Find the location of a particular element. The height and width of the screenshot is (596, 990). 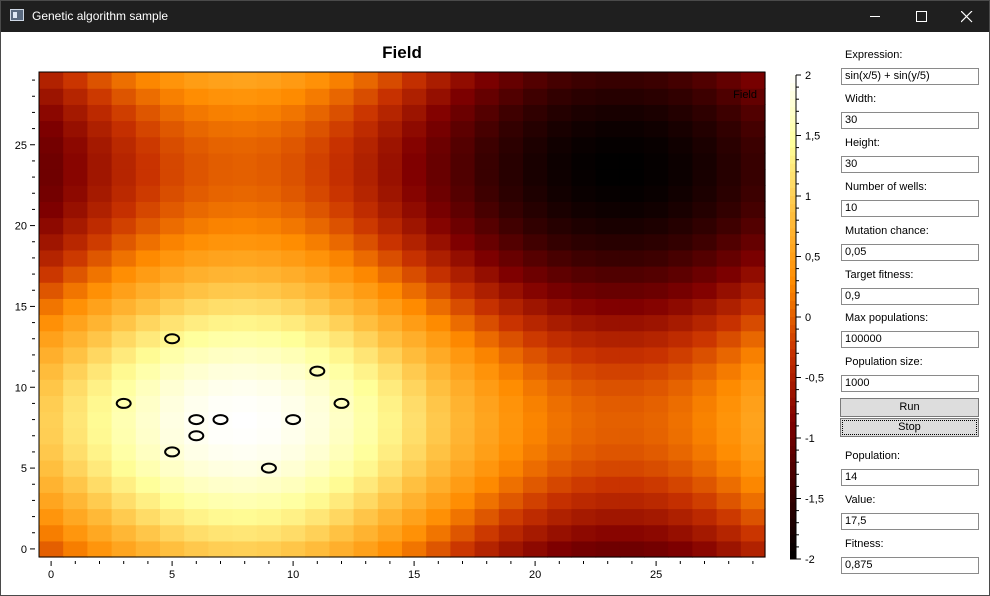

run-button: Run is located at coordinates (909, 407).